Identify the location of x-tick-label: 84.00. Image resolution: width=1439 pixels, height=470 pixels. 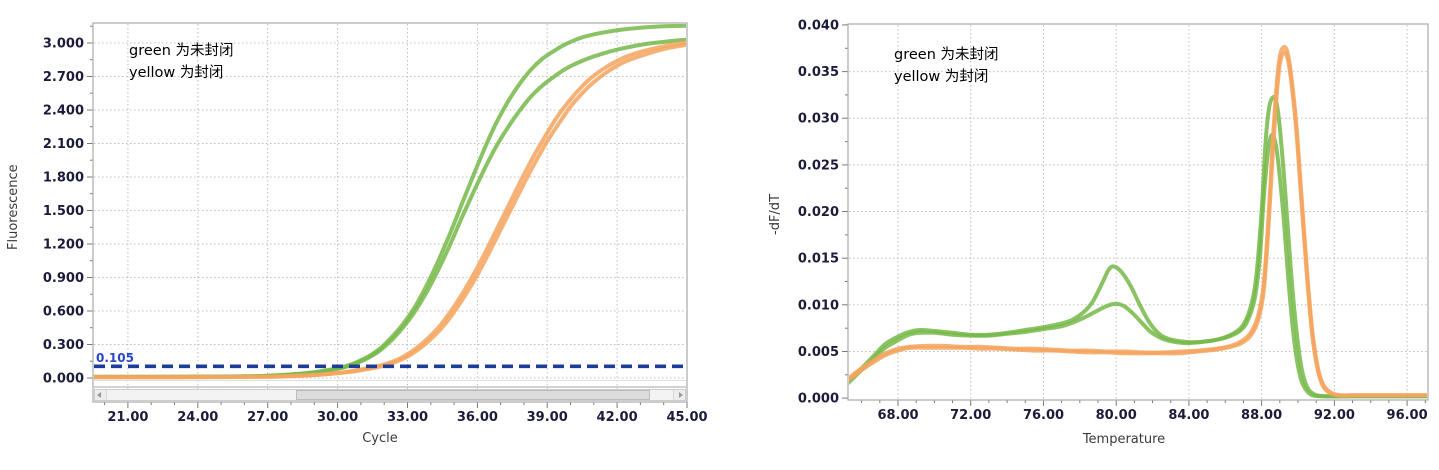
(1188, 415).